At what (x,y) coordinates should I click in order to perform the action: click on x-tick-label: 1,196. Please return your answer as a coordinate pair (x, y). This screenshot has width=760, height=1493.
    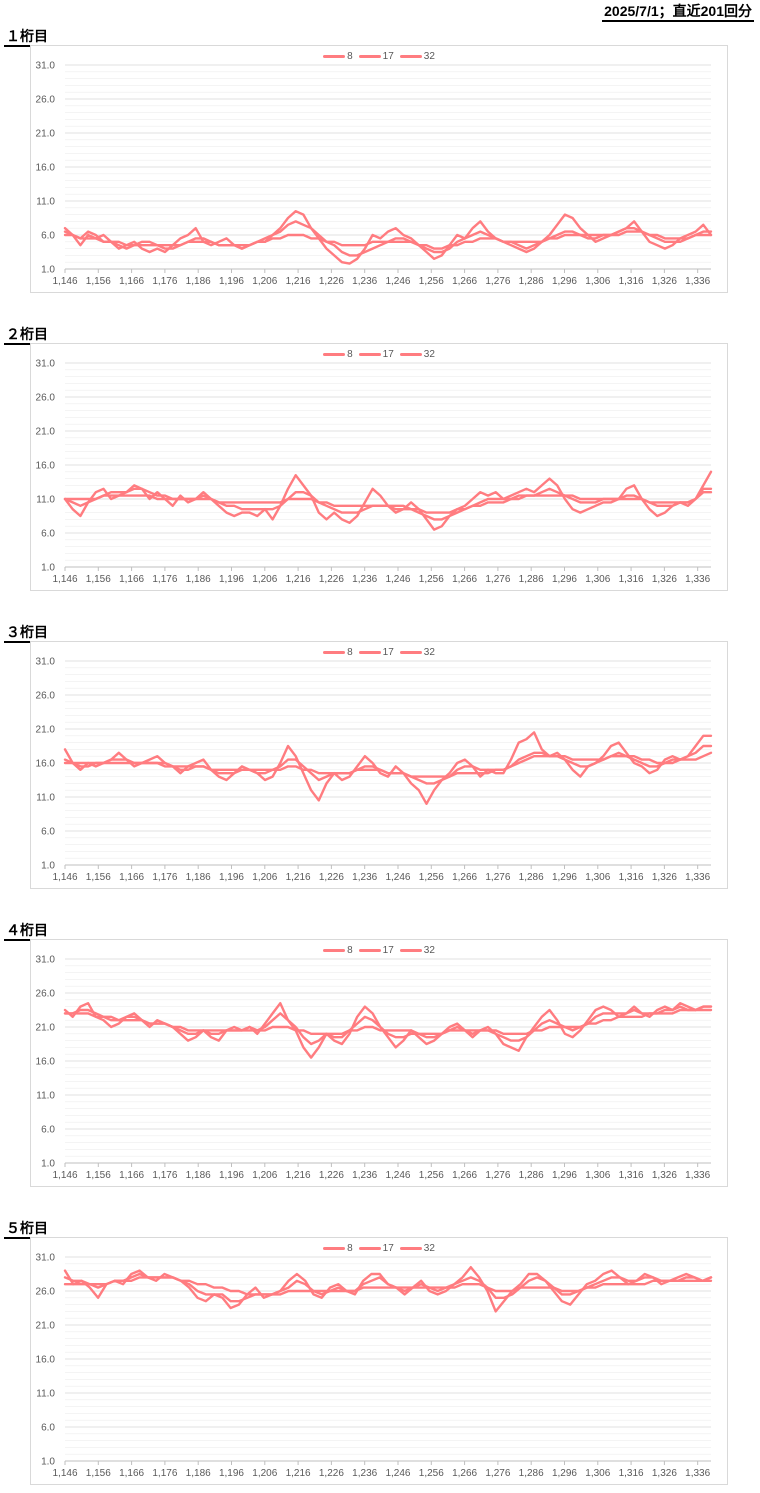
    Looking at the image, I should click on (231, 281).